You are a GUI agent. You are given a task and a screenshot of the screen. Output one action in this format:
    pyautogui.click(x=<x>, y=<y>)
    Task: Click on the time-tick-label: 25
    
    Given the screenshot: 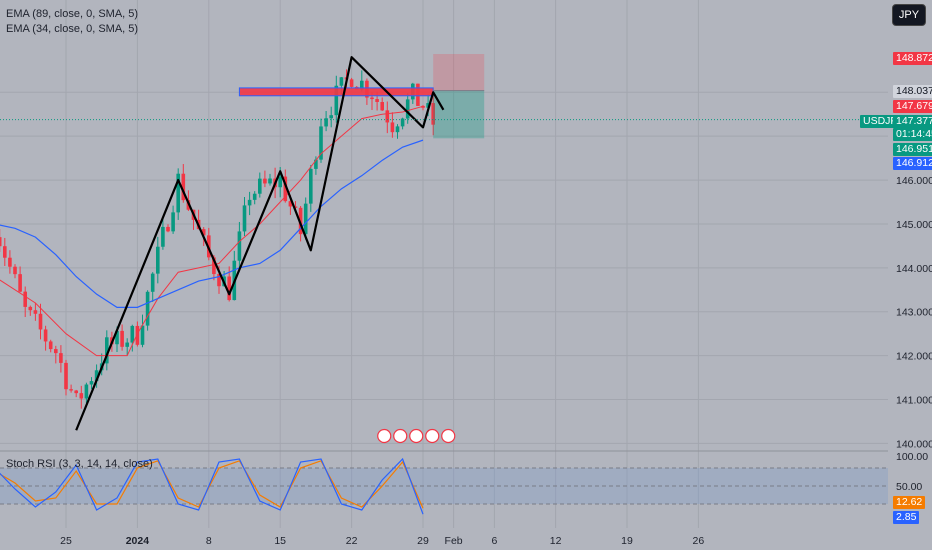 What is the action you would take?
    pyautogui.click(x=66, y=541)
    